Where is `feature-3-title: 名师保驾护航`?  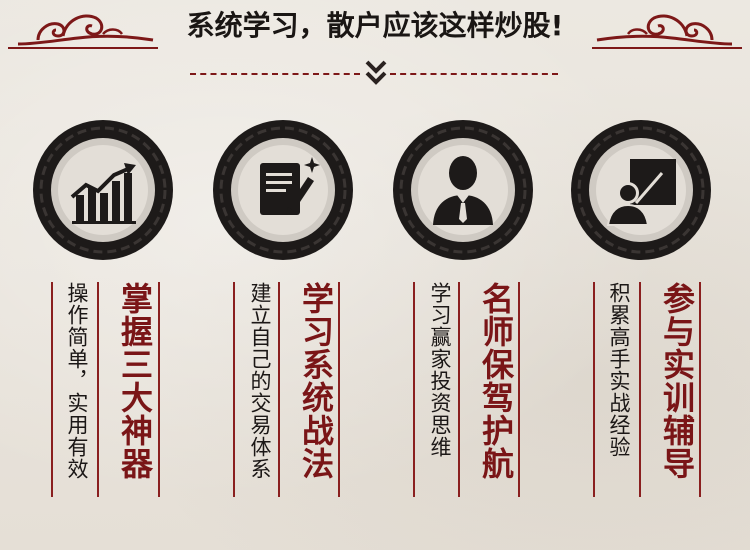 feature-3-title: 名师保驾护航 is located at coordinates (496, 381).